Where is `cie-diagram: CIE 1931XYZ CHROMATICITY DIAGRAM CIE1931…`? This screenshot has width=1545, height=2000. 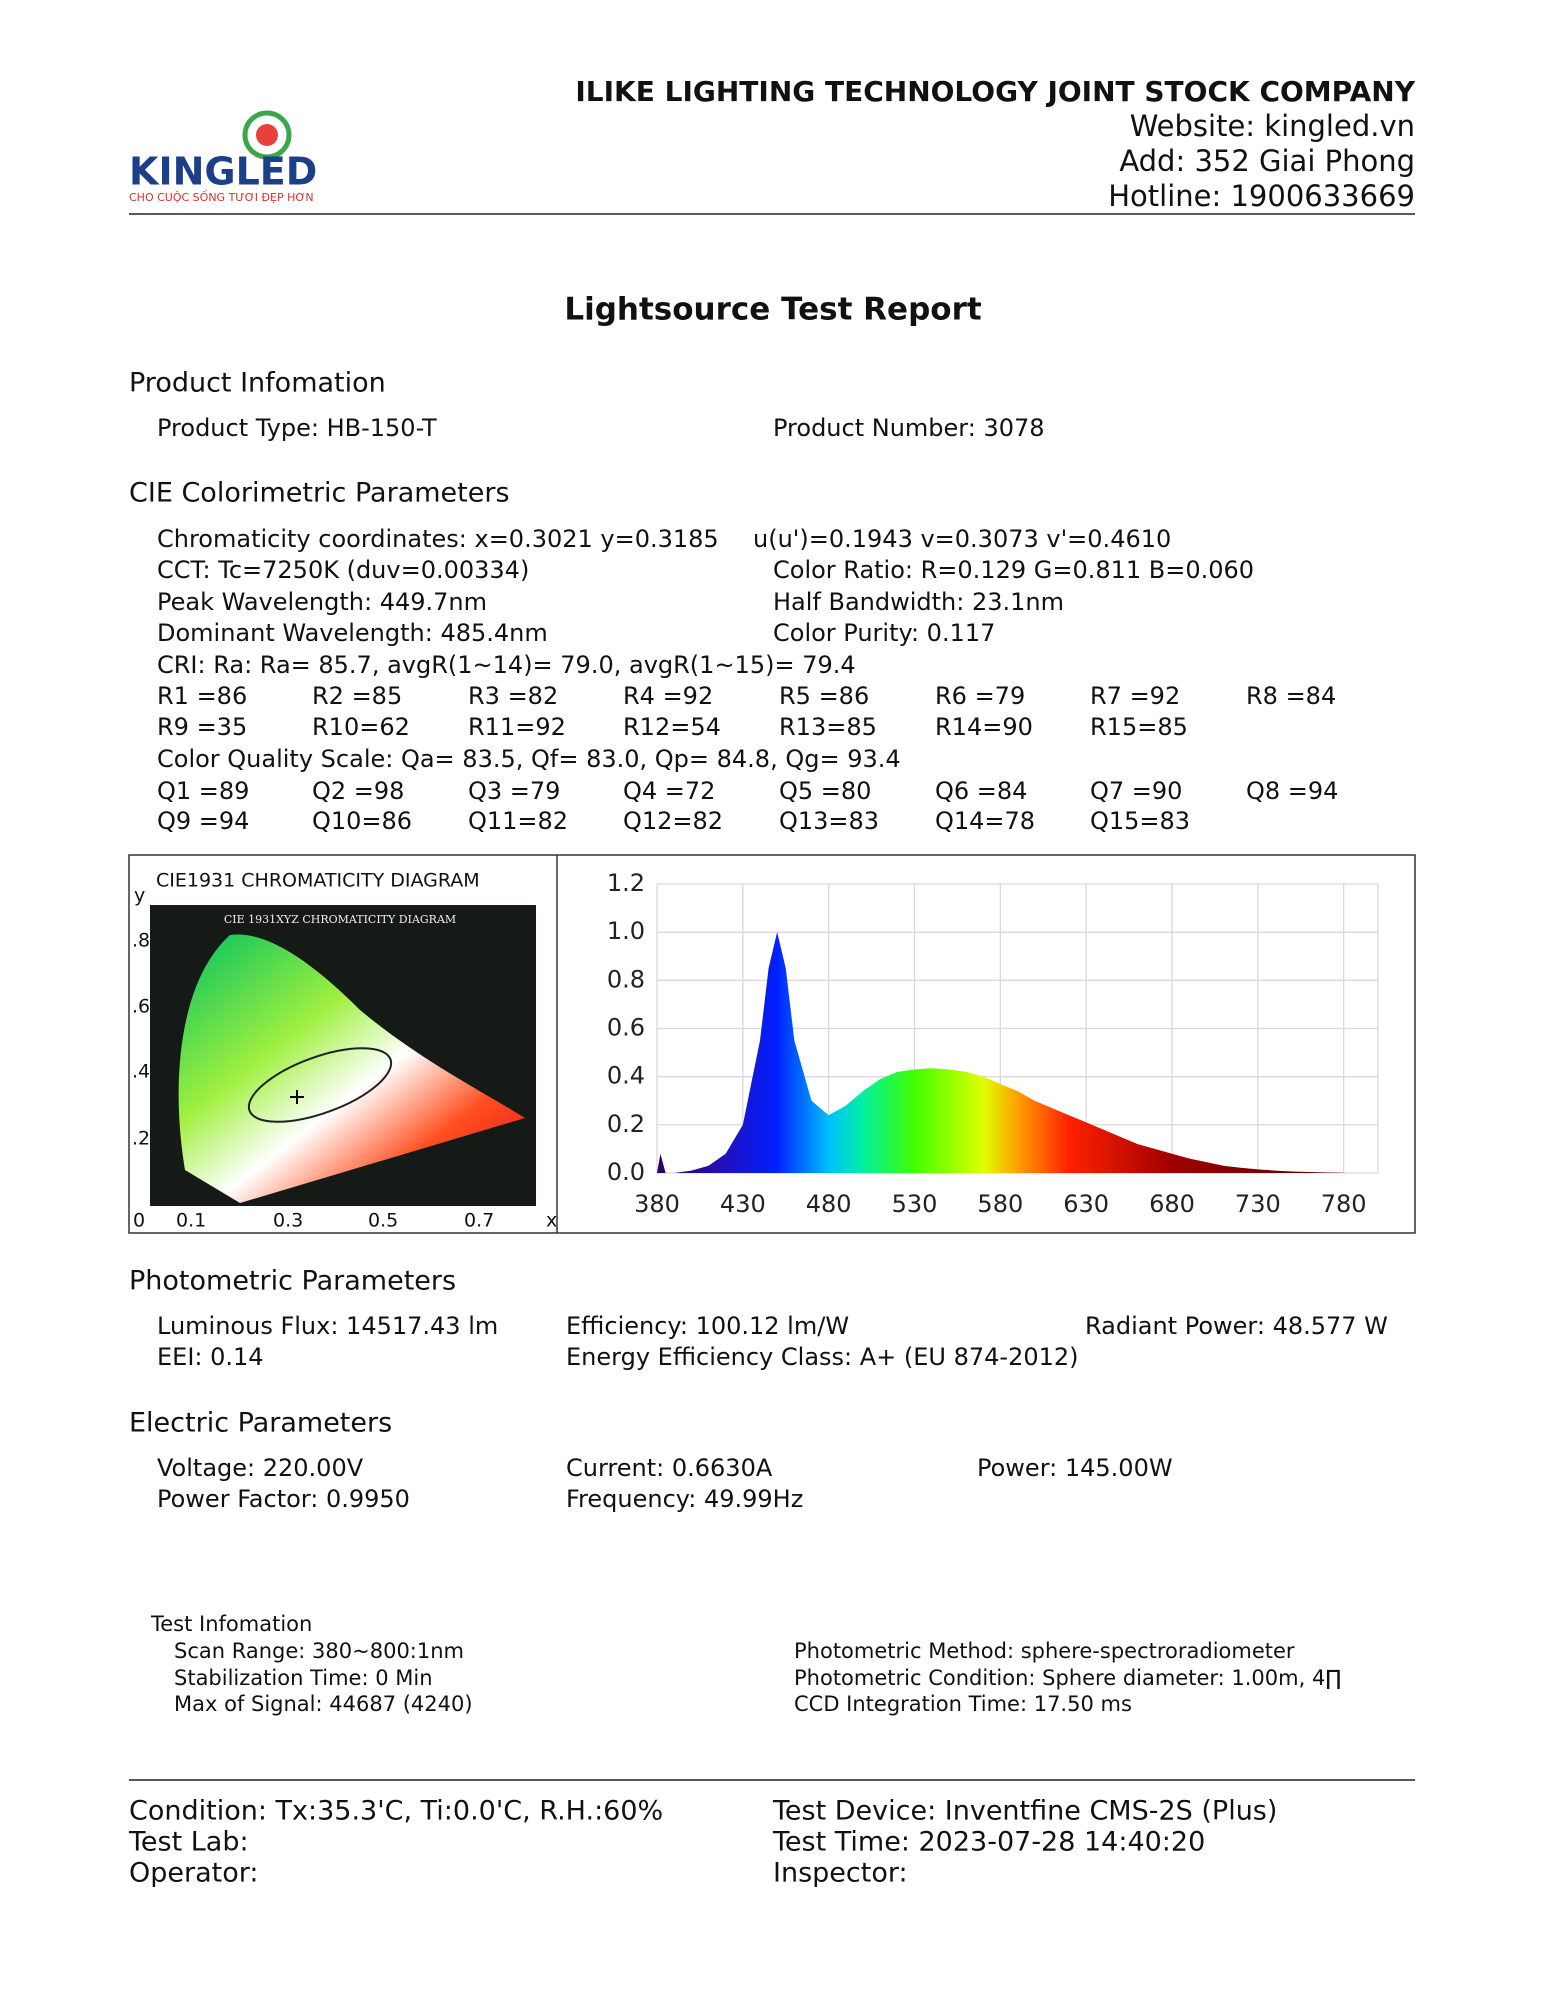
cie-diagram: CIE 1931XYZ CHROMATICITY DIAGRAM CIE1931… is located at coordinates (344, 1051).